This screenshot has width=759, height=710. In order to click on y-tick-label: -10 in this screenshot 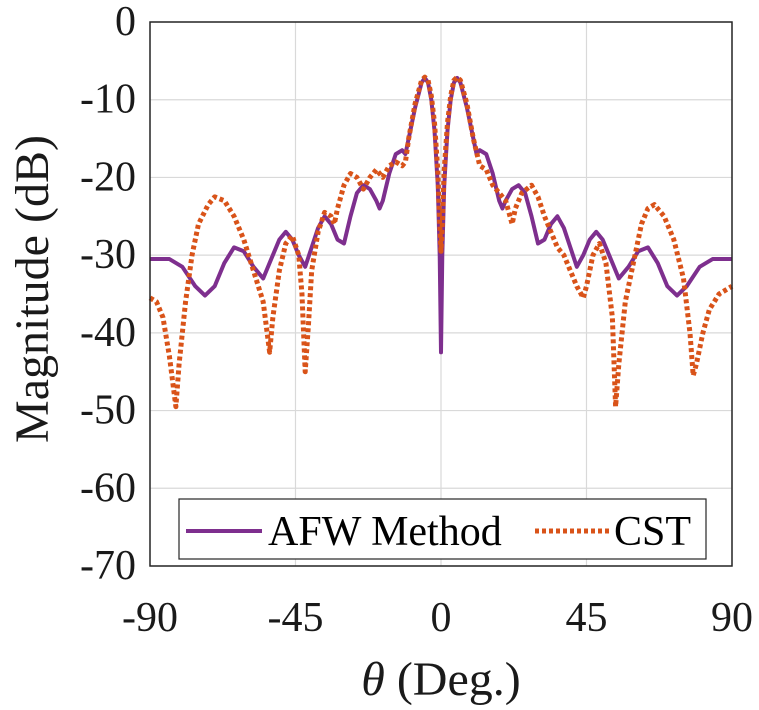, I will do `click(108, 100)`.